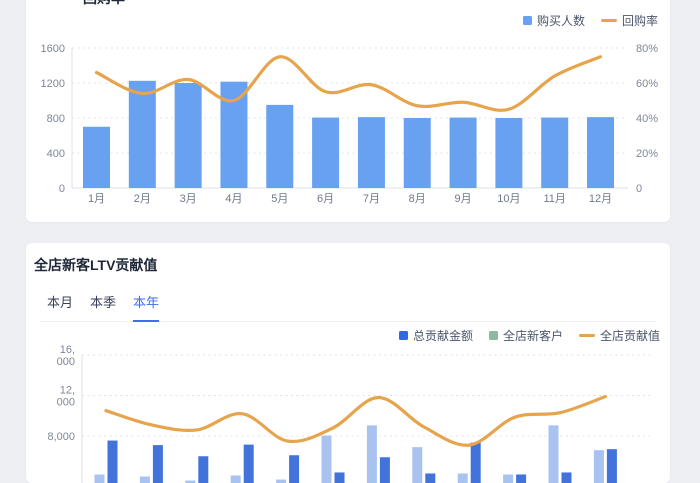  I want to click on bar-全店新客户-11月, so click(554, 454).